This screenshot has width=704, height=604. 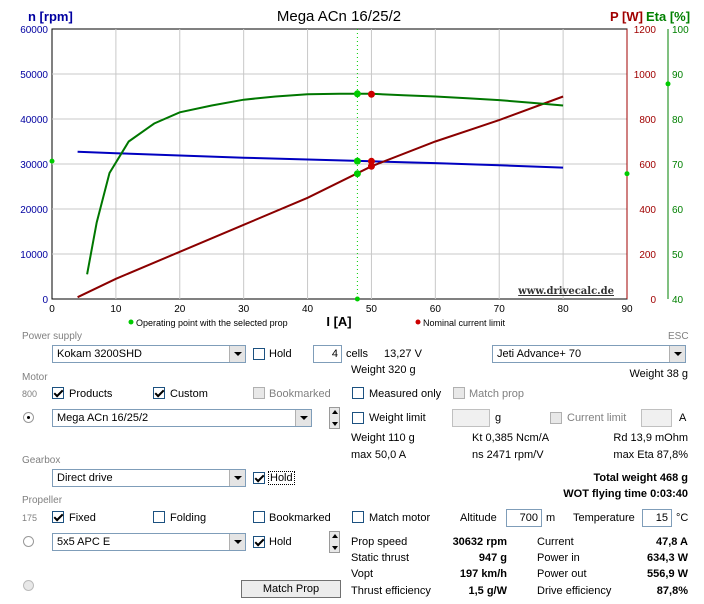 What do you see at coordinates (259, 517) in the screenshot?
I see `prop-bookmarked-checkbox` at bounding box center [259, 517].